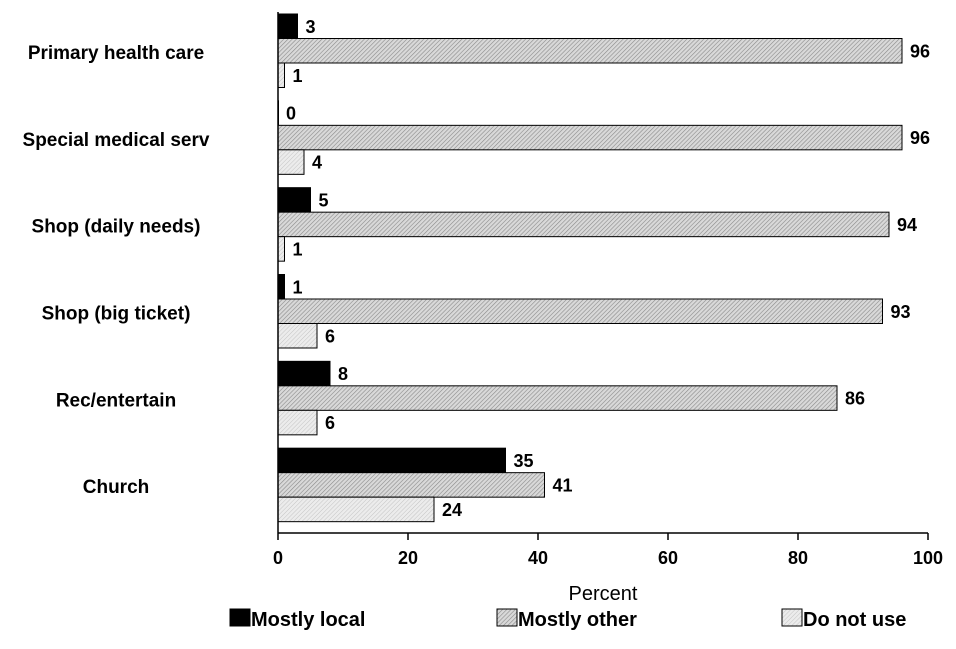 This screenshot has width=956, height=649. I want to click on data-label-other-church: 41, so click(563, 485).